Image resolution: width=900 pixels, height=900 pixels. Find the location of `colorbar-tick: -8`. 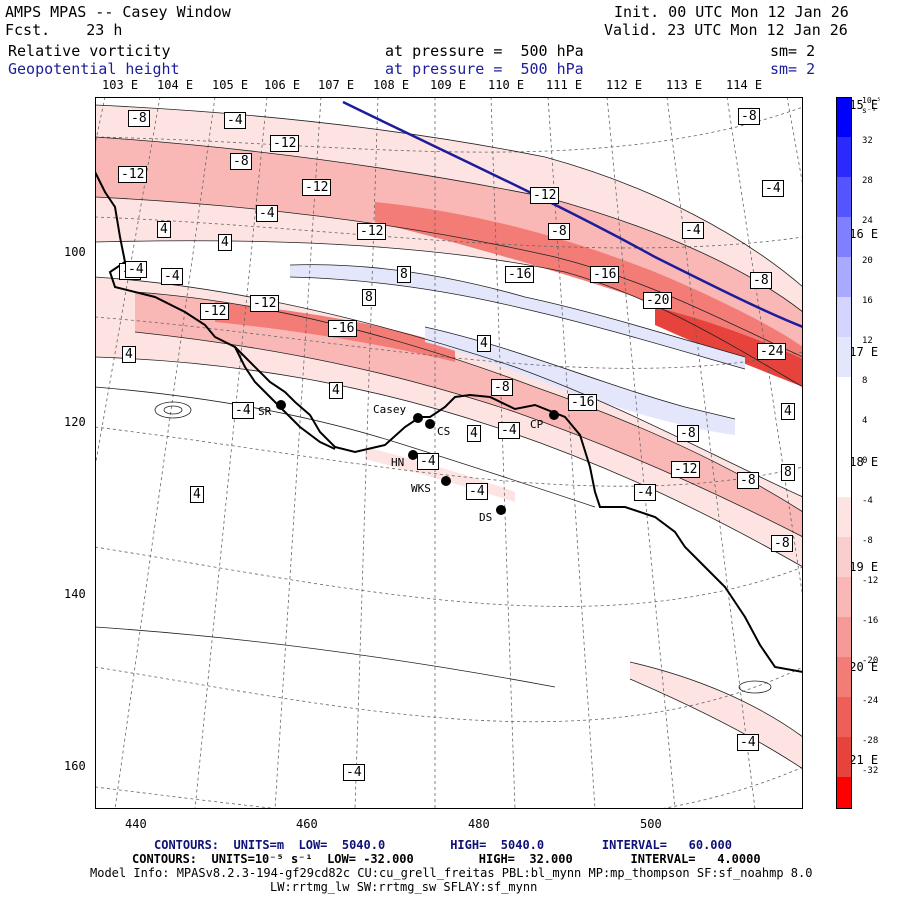

colorbar-tick: -8 is located at coordinates (867, 541).